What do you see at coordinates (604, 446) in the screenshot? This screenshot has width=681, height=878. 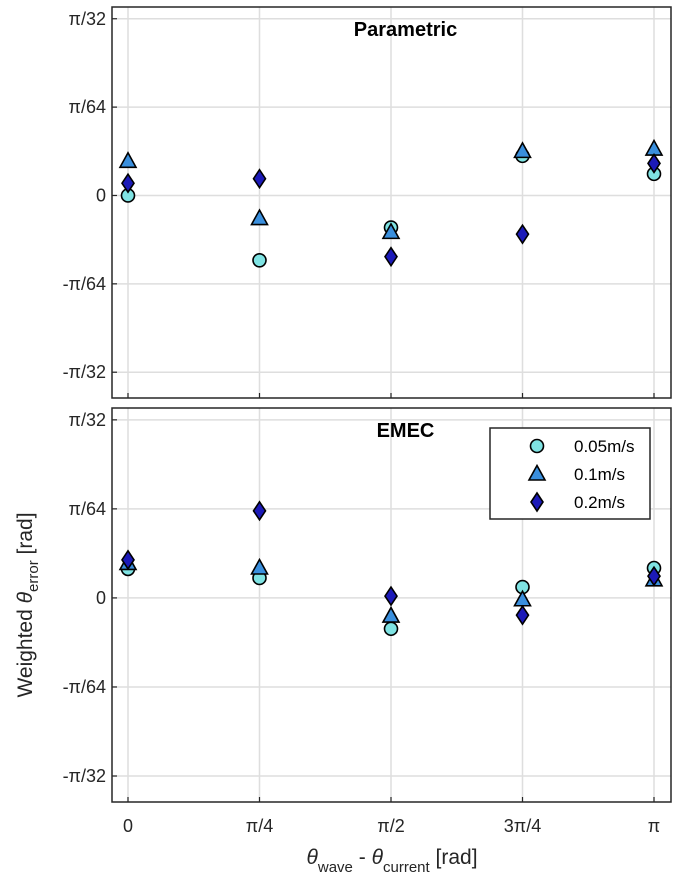 I see `legend-label: 0.05m/s` at bounding box center [604, 446].